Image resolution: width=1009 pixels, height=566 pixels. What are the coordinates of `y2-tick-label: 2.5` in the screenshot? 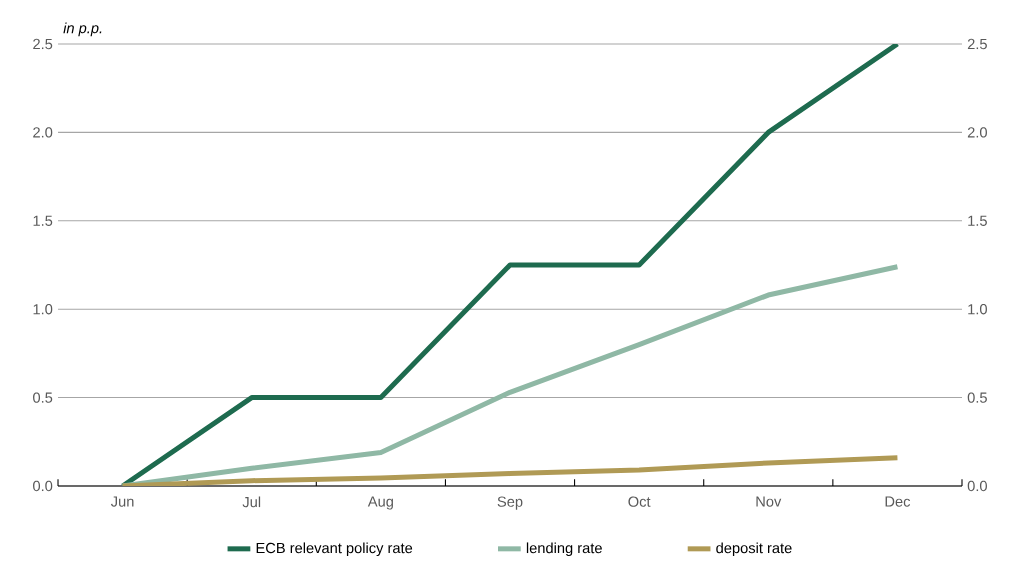 It's located at (977, 44).